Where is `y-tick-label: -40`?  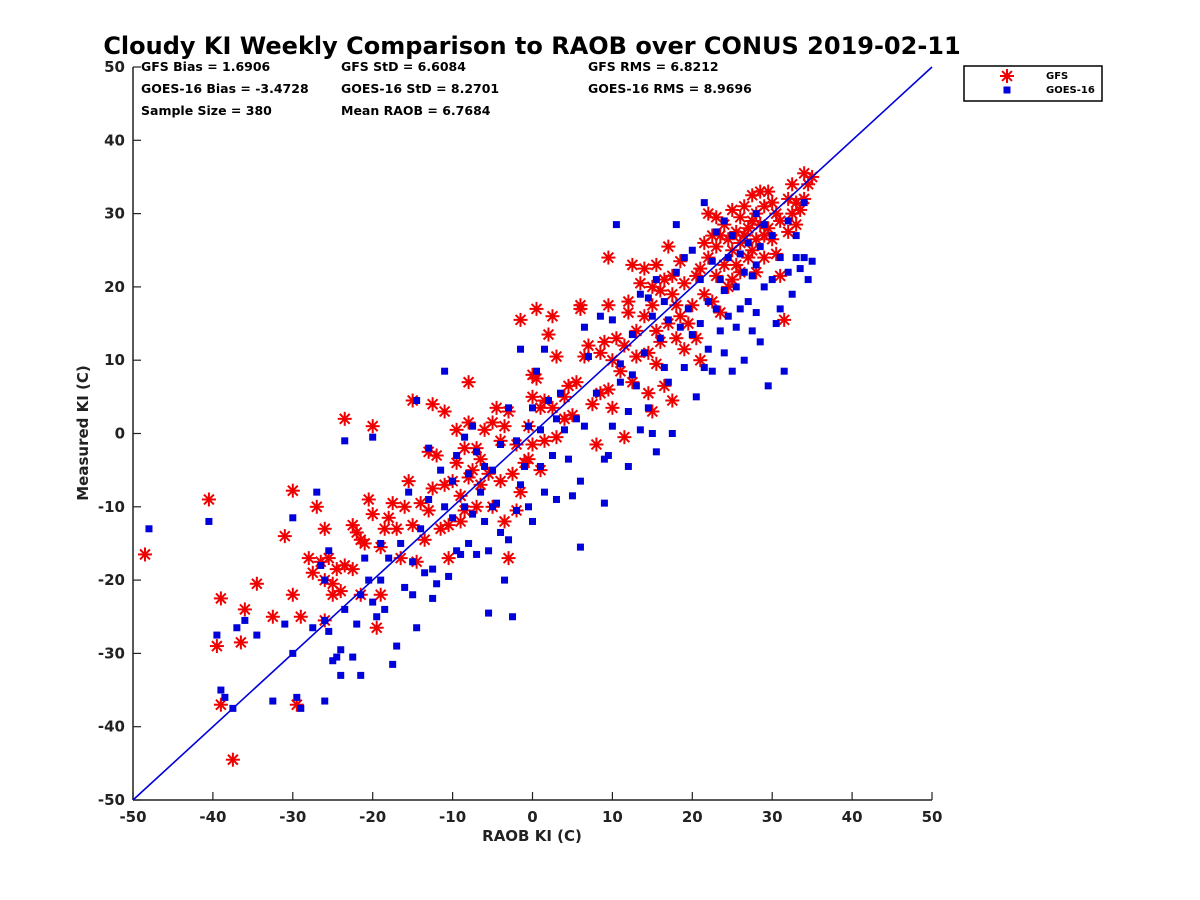
y-tick-label: -40 is located at coordinates (111, 727).